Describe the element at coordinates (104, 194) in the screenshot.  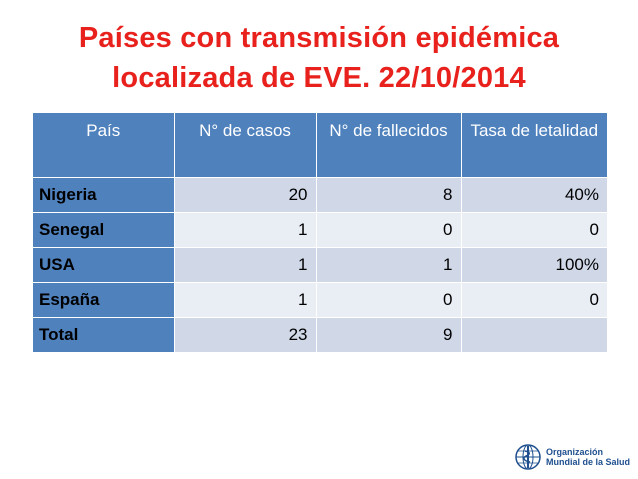
I see `row-country: Nigeria` at that location.